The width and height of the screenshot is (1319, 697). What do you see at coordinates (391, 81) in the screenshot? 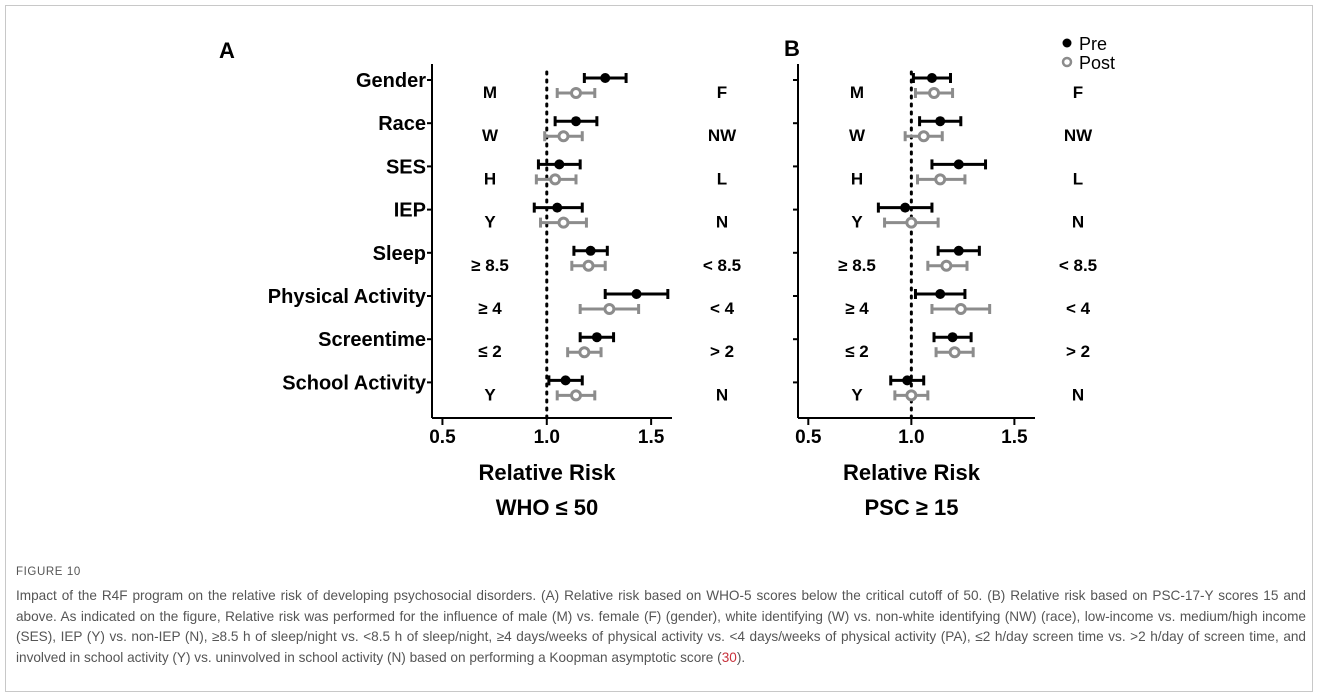
I see `factor-label: Gender` at bounding box center [391, 81].